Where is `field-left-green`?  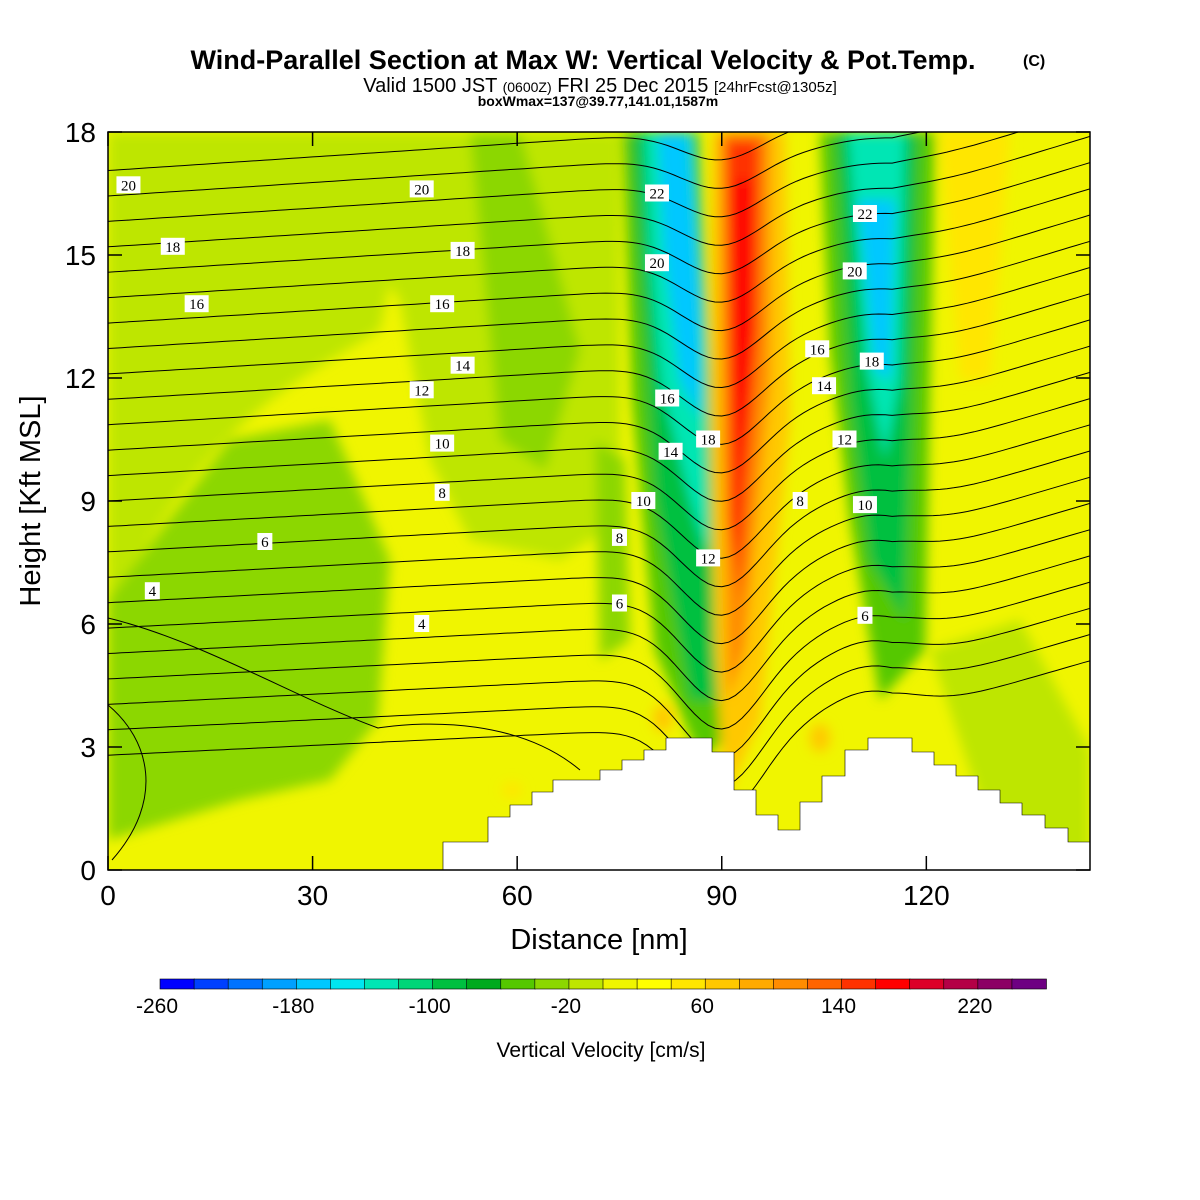
field-left-green is located at coordinates (264, 376).